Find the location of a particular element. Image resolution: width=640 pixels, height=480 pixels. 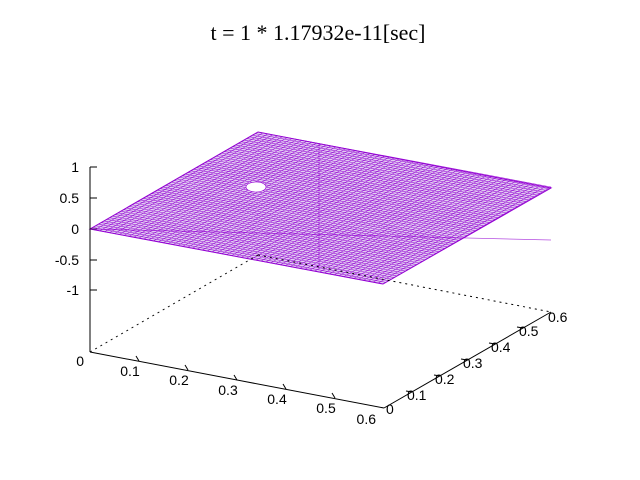

y-tick-label: 0.2 is located at coordinates (445, 379).